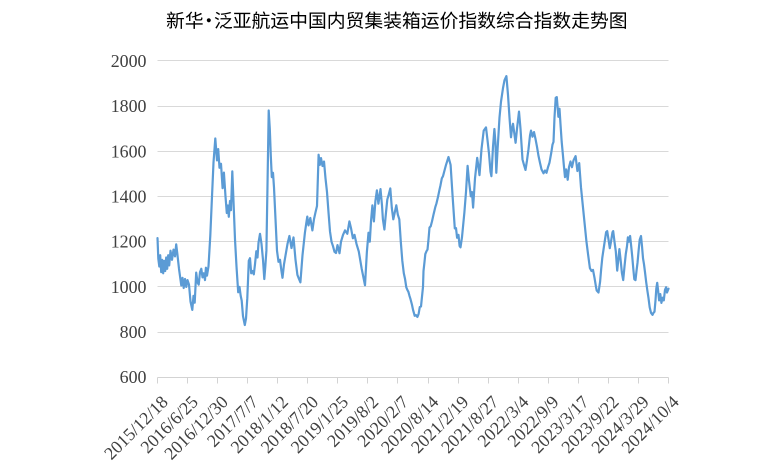 The height and width of the screenshot is (468, 768). I want to click on svg-text: 1400, so click(129, 197).